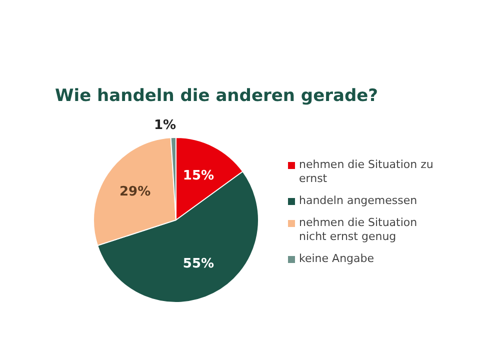 The height and width of the screenshot is (360, 480). Describe the element at coordinates (165, 125) in the screenshot. I see `data-label: 1%` at that location.